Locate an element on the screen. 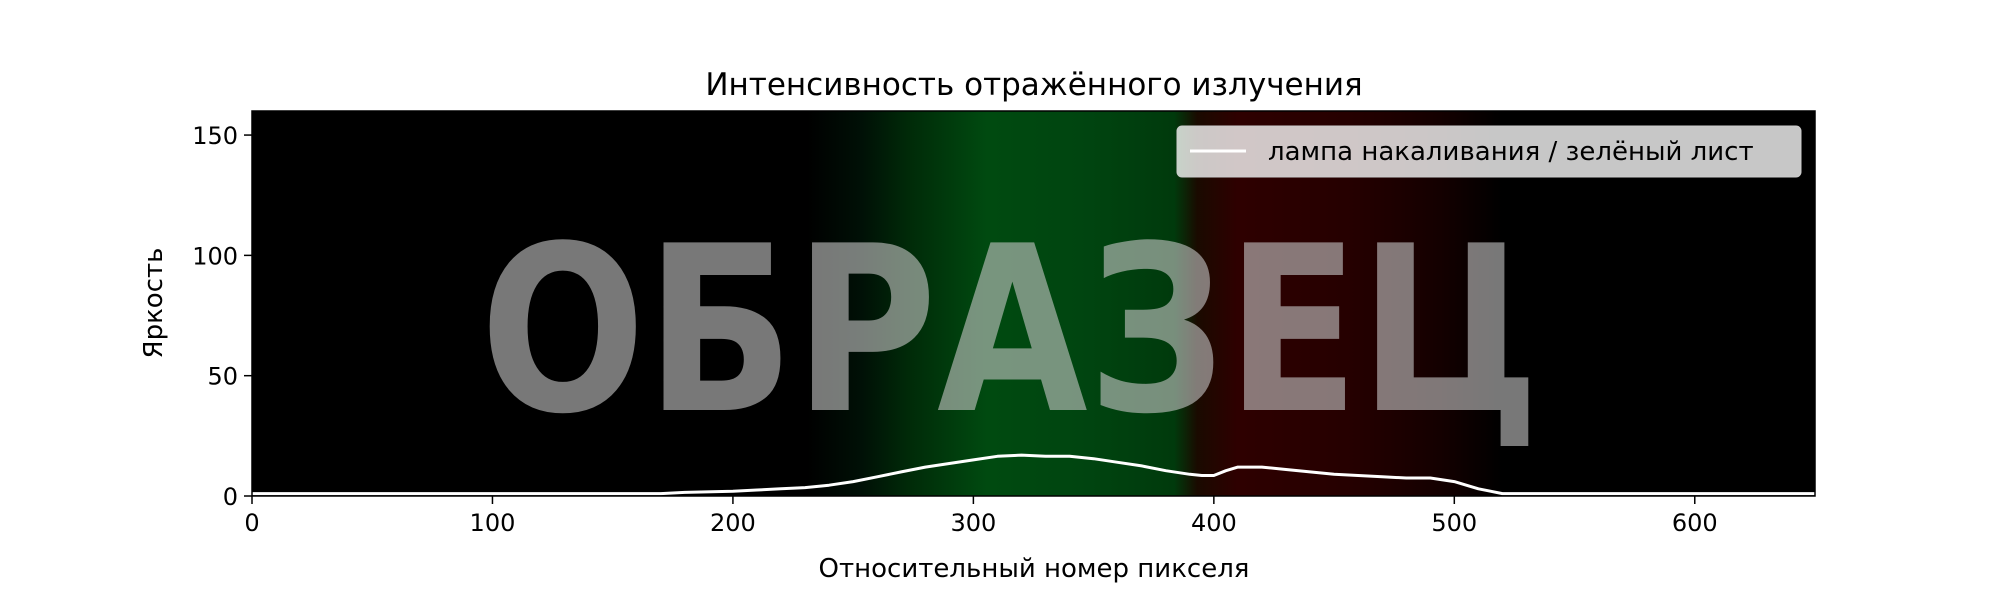  y-tick-label: 150 is located at coordinates (215, 136).